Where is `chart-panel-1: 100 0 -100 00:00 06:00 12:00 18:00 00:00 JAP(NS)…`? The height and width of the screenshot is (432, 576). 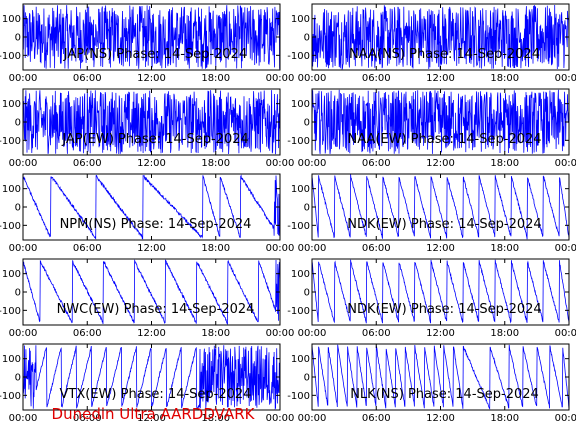 chart-panel-1: 100 0 -100 00:00 06:00 12:00 18:00 00:00 JAP(NS)… is located at coordinates (147, 43).